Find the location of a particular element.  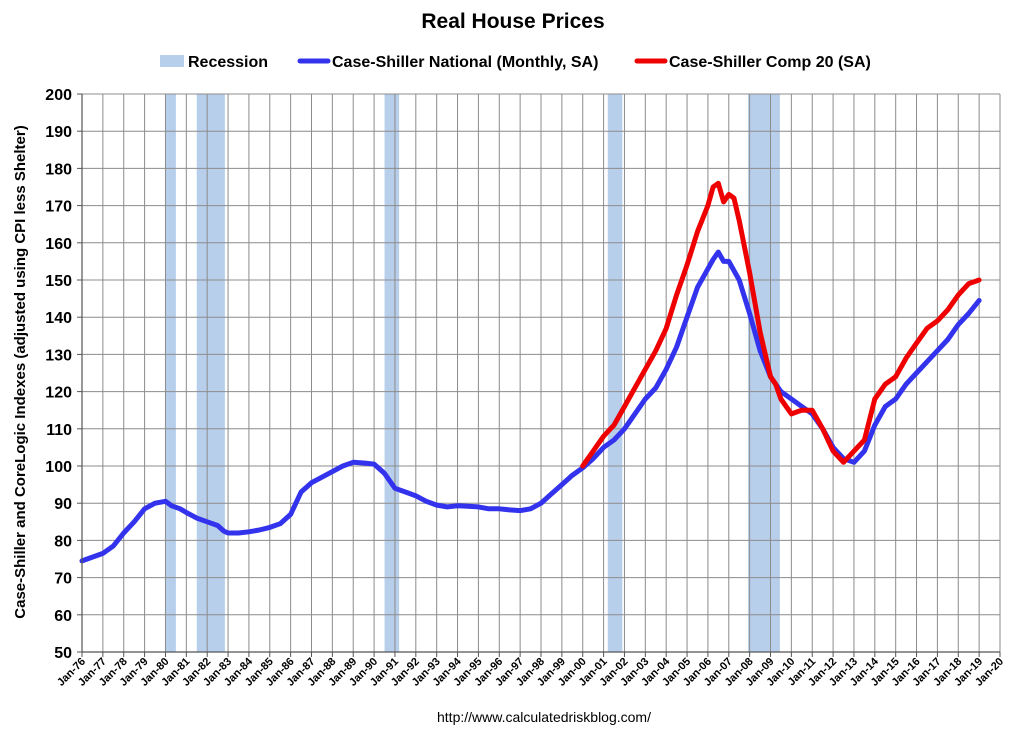

y-tick-label: 100 is located at coordinates (58, 467).